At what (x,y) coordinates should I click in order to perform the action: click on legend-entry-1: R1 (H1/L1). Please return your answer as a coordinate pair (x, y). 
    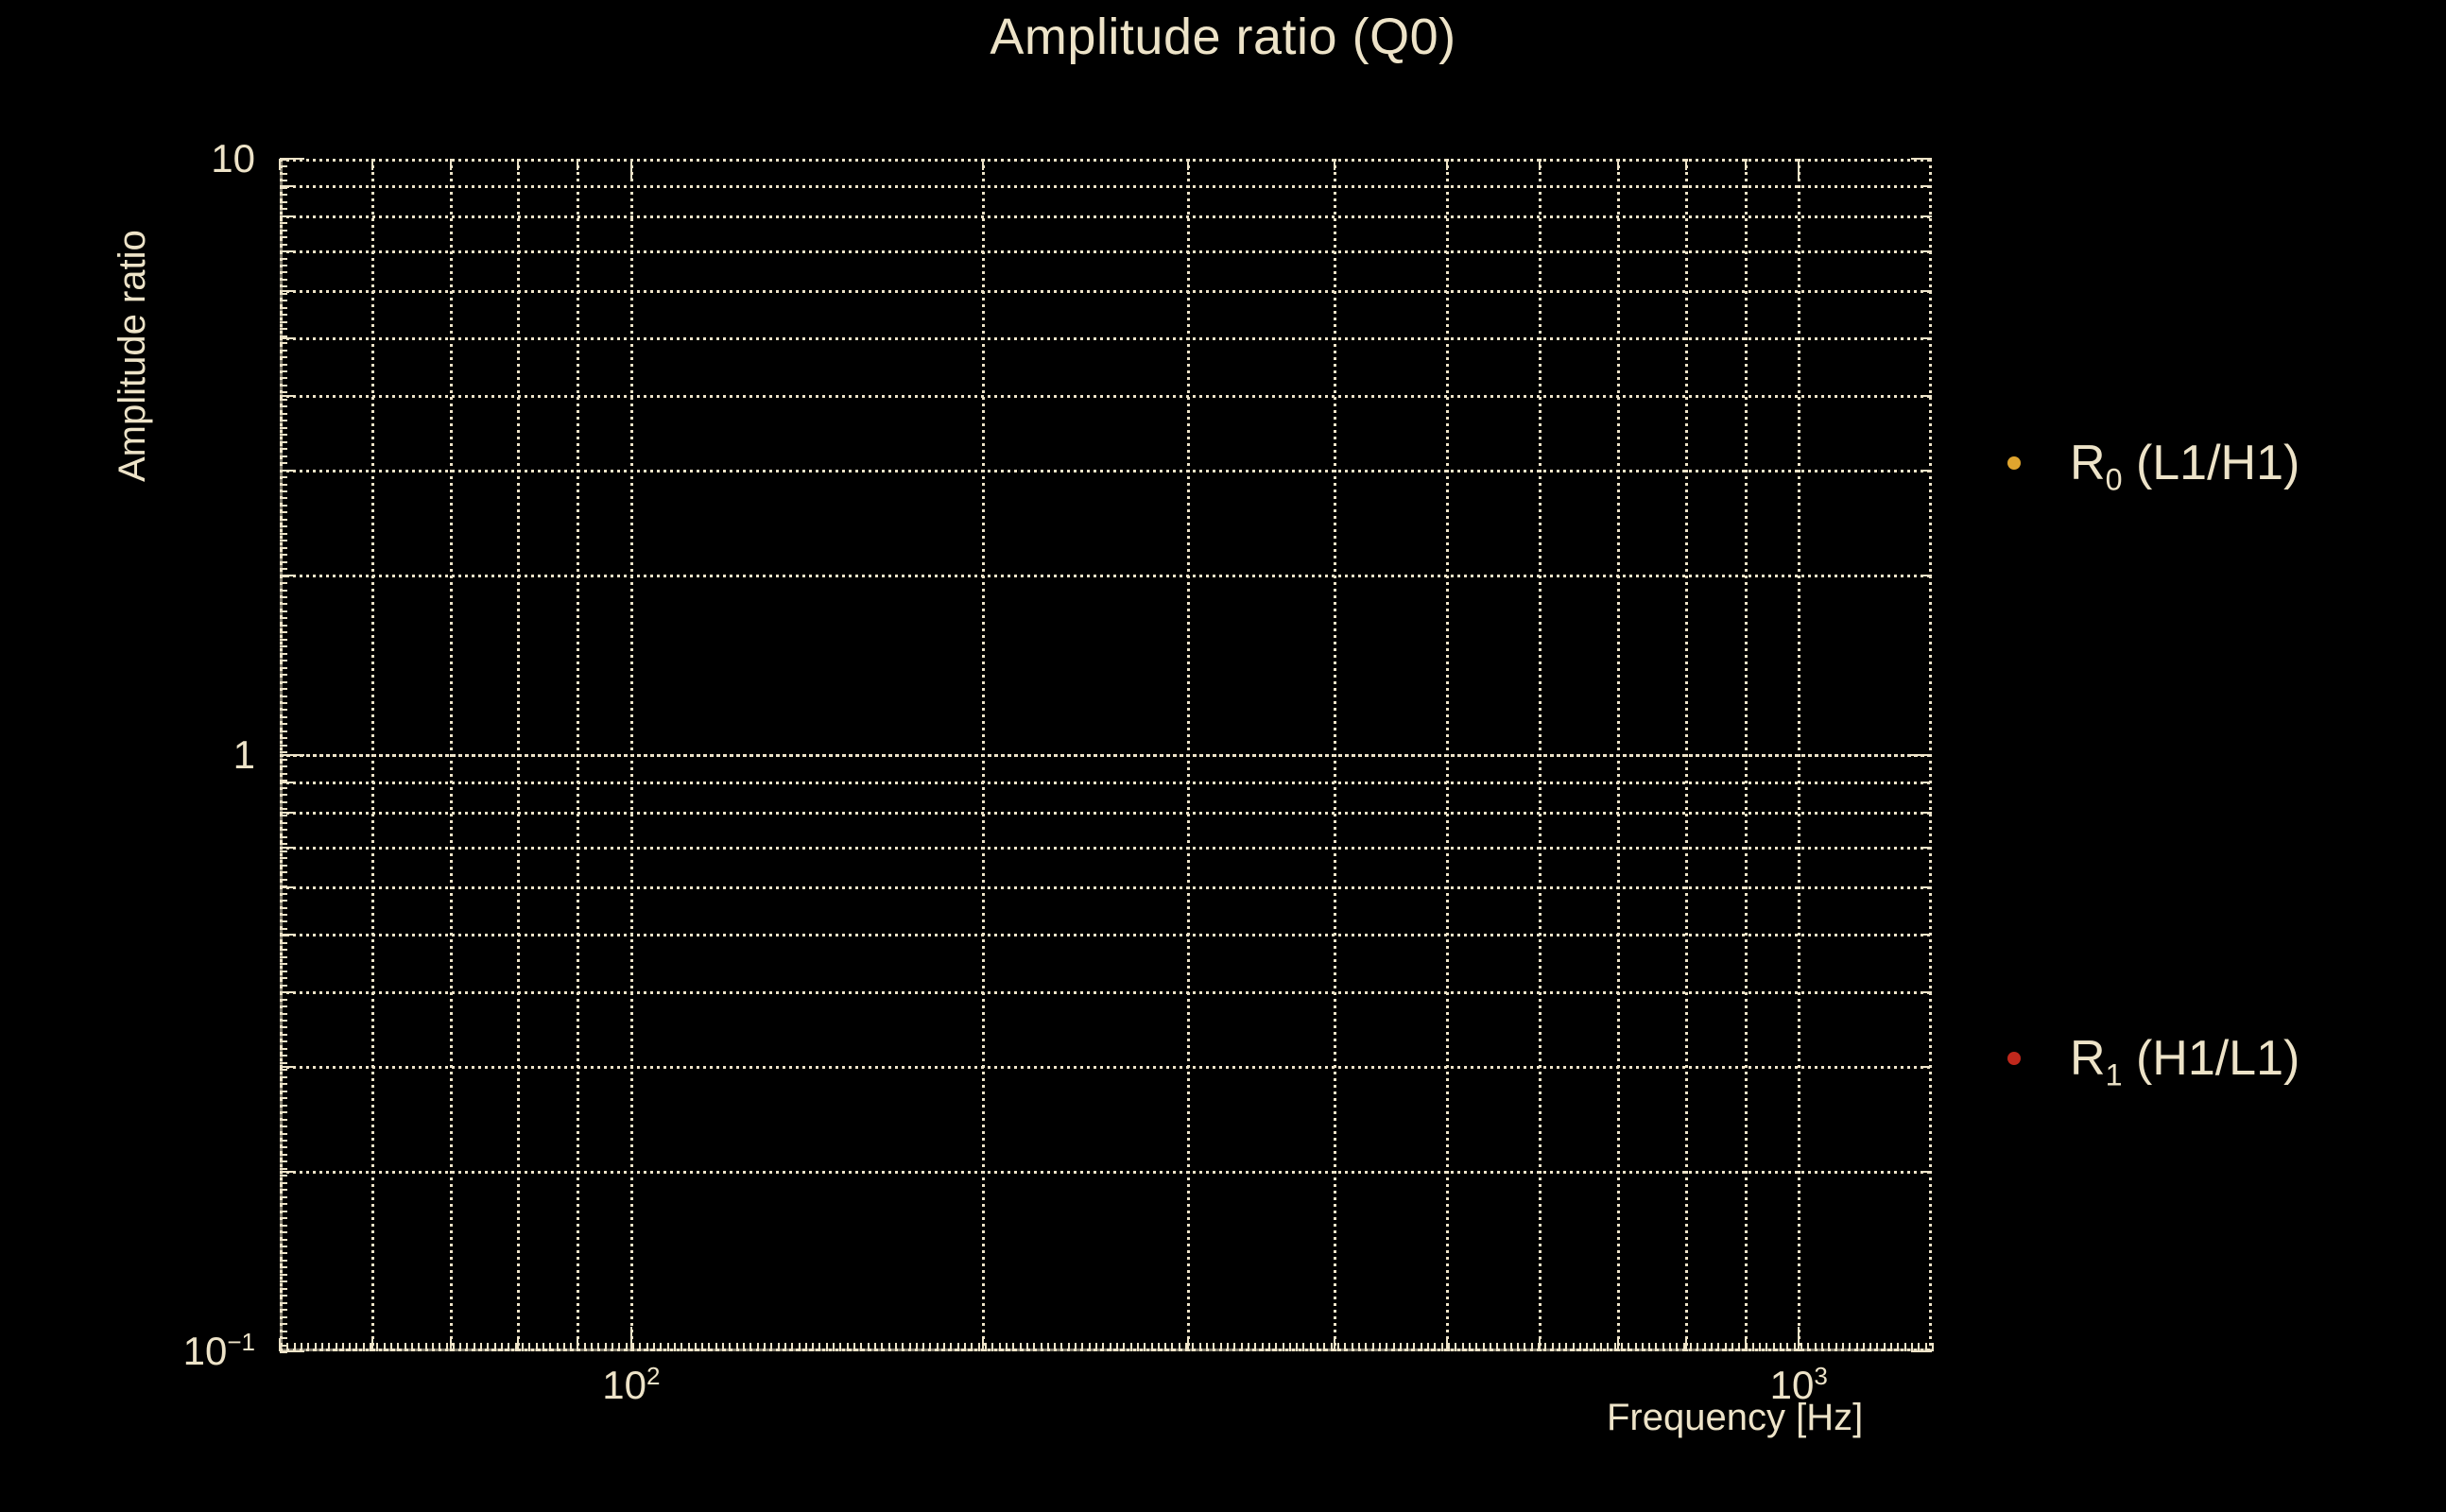
    Looking at the image, I should click on (2153, 1061).